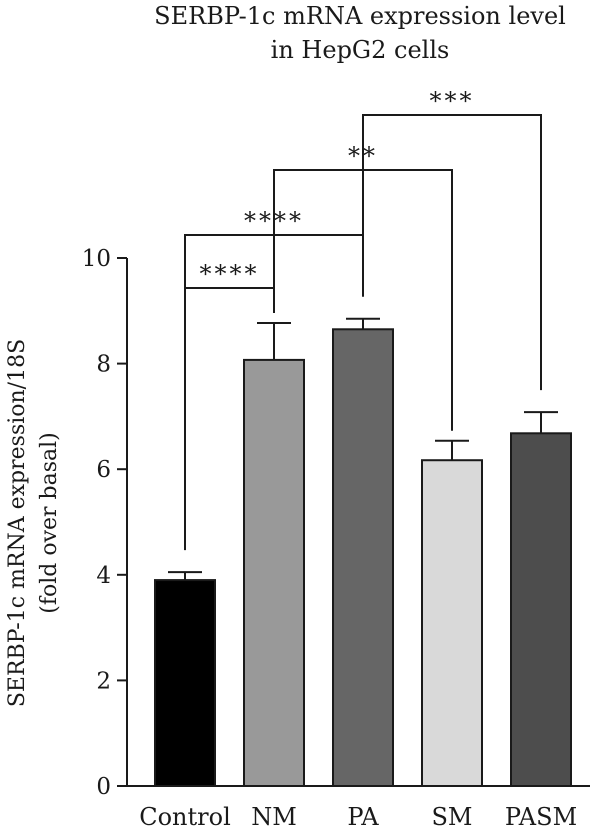 The height and width of the screenshot is (834, 600). What do you see at coordinates (274, 572) in the screenshot?
I see `bar-nm` at bounding box center [274, 572].